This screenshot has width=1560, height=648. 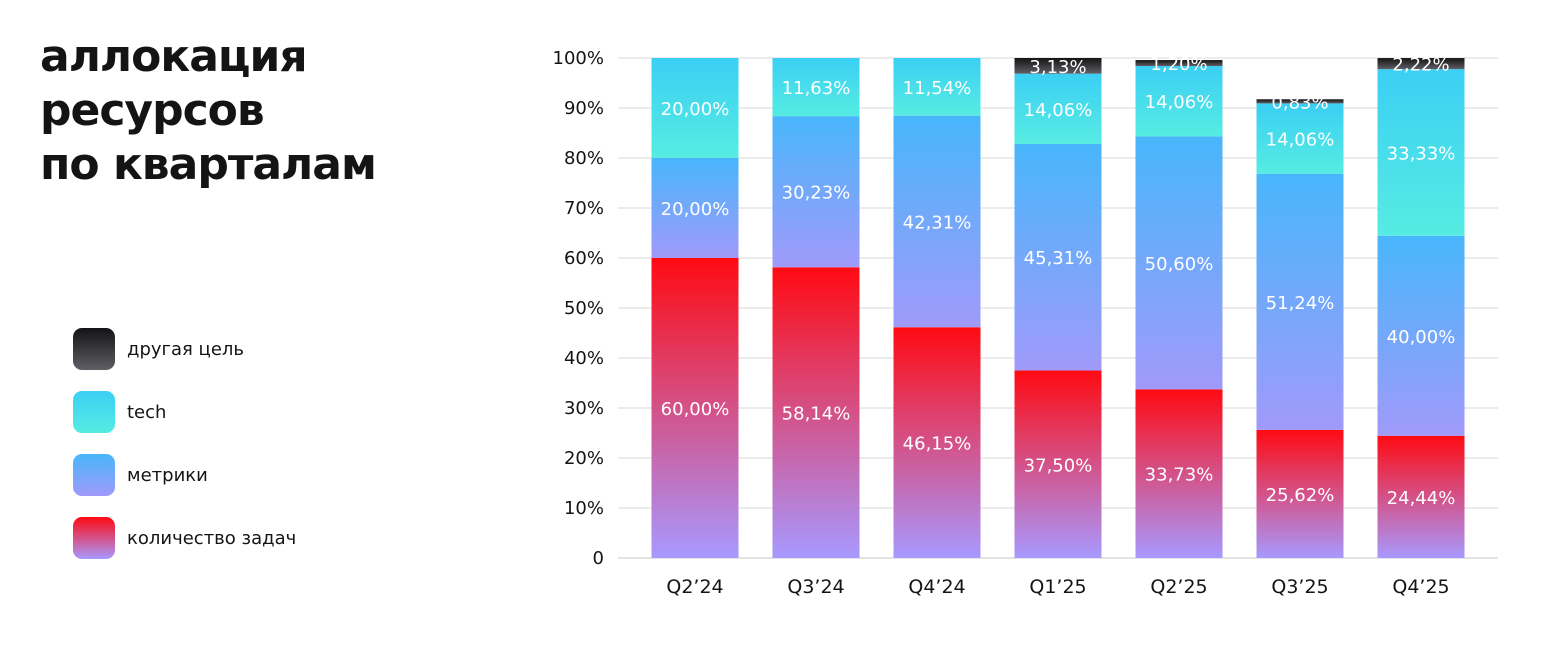 What do you see at coordinates (223, 412) in the screenshot?
I see `legend-item-tech: tech` at bounding box center [223, 412].